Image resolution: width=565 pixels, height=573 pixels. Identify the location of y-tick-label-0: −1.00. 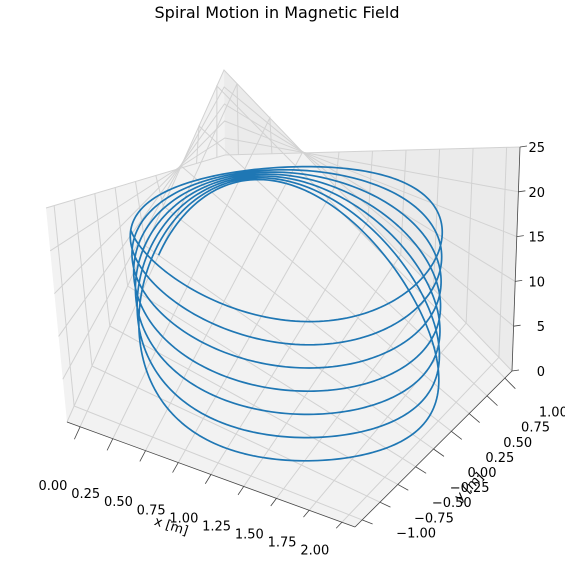
(416, 533).